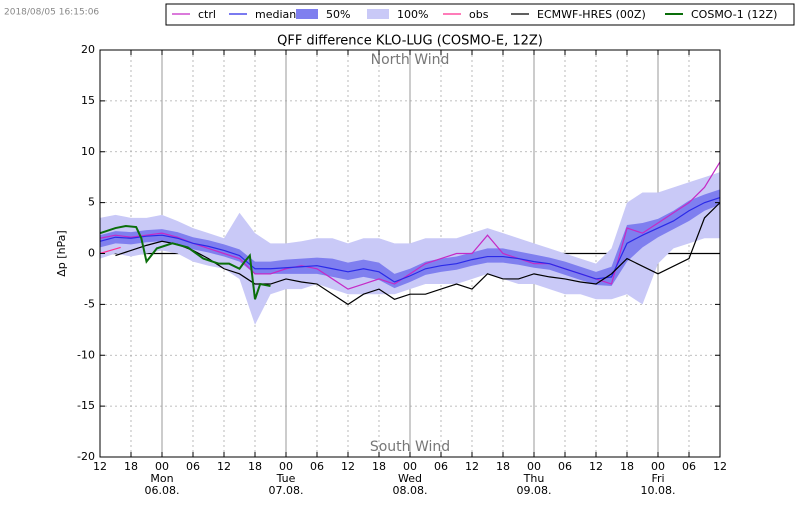 The height and width of the screenshot is (509, 800). I want to click on y-tick-label: -10, so click(86, 354).